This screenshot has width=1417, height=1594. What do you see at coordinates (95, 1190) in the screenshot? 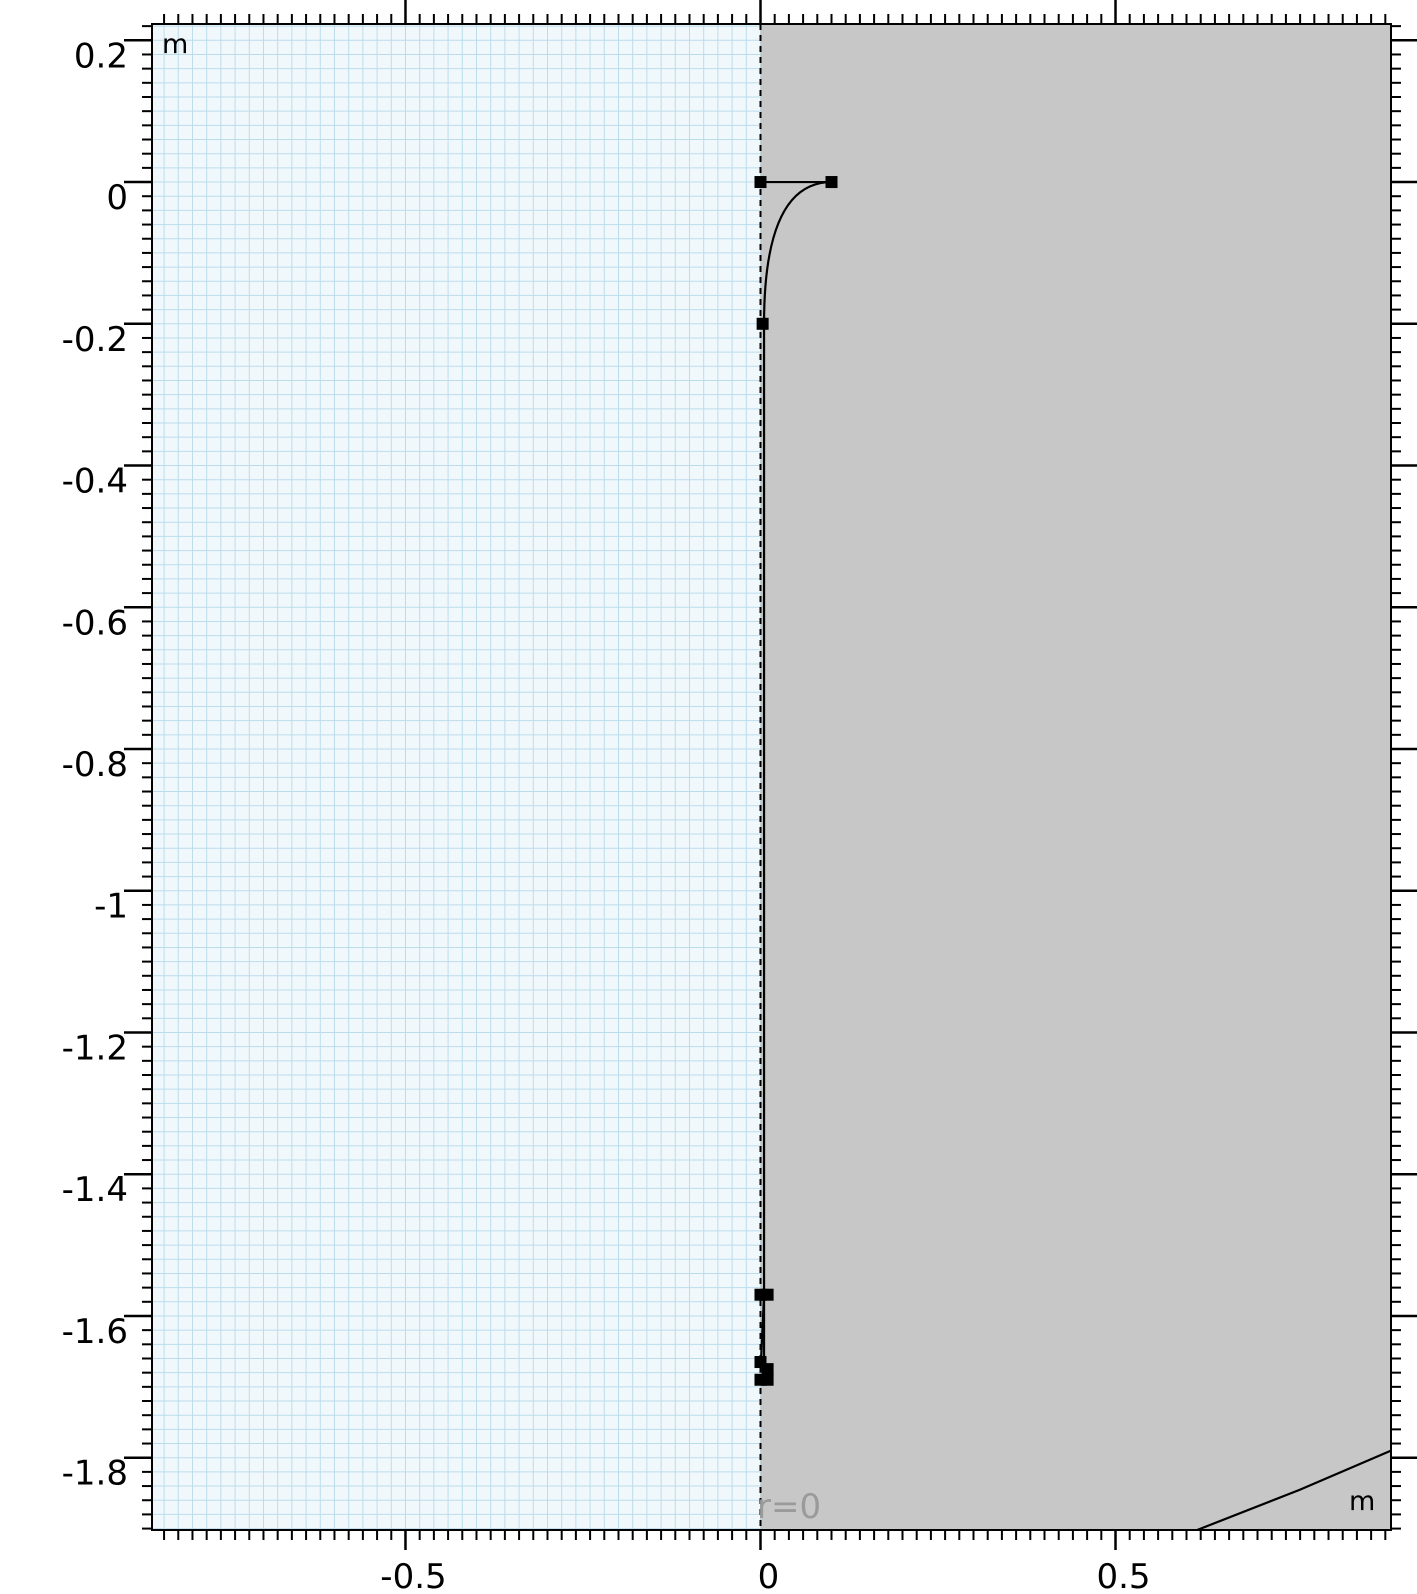
I see `y-tick-label: -1.4` at bounding box center [95, 1190].